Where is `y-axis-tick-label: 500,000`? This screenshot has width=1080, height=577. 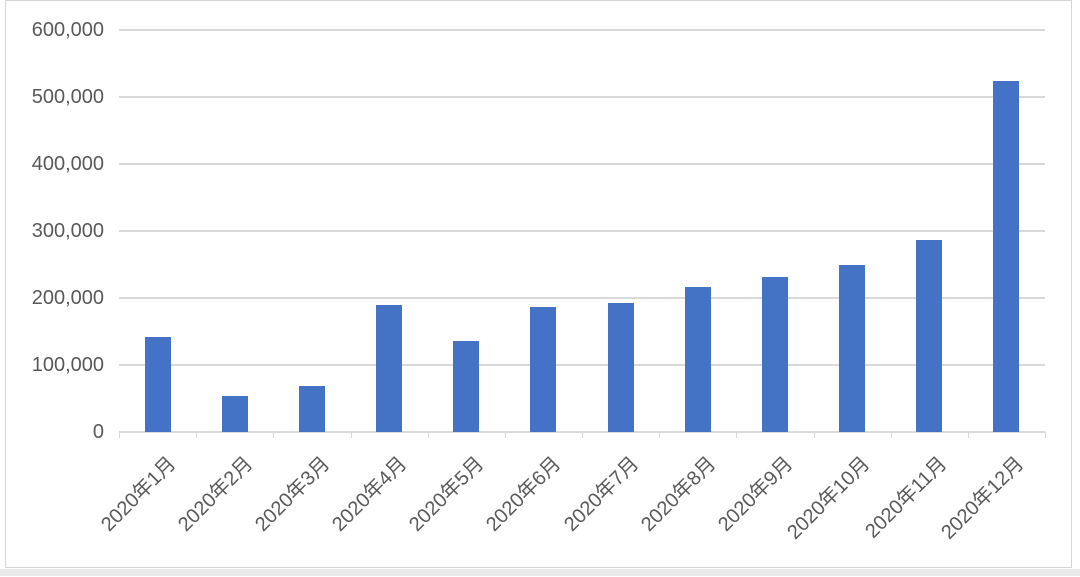 y-axis-tick-label: 500,000 is located at coordinates (67, 97).